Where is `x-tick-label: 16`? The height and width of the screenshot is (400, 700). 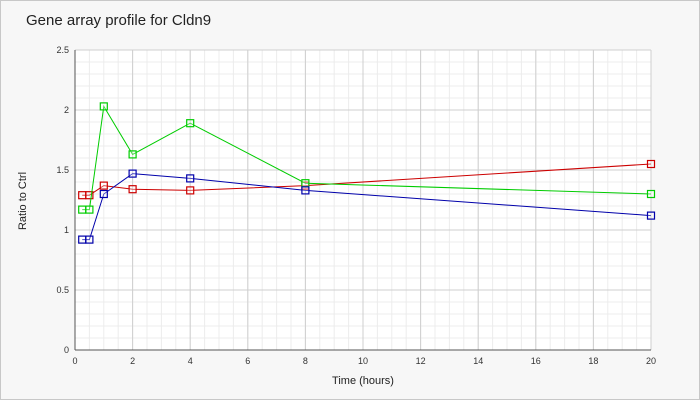 x-tick-label: 16 is located at coordinates (536, 361).